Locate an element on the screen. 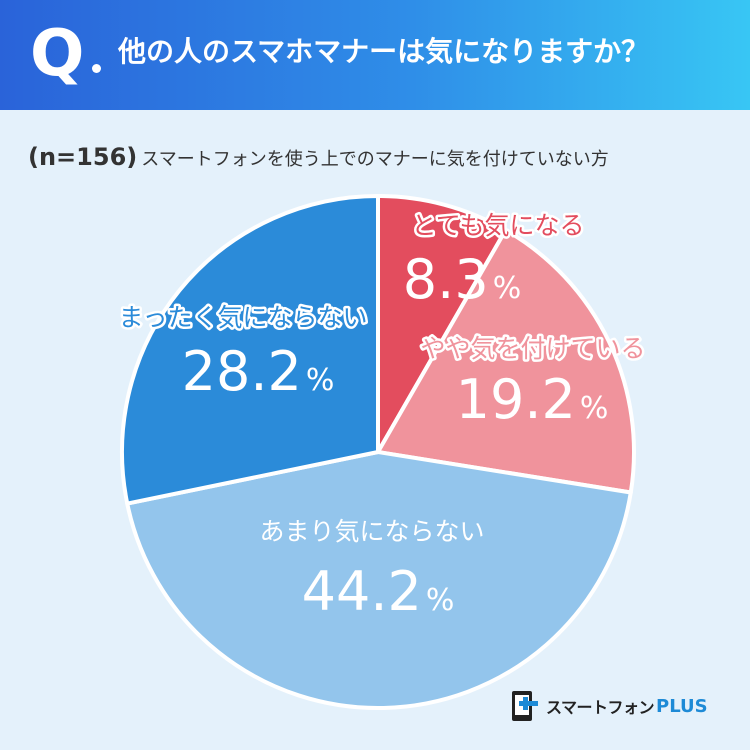 The width and height of the screenshot is (750, 750). slice-value-2: 19.2% is located at coordinates (532, 399).